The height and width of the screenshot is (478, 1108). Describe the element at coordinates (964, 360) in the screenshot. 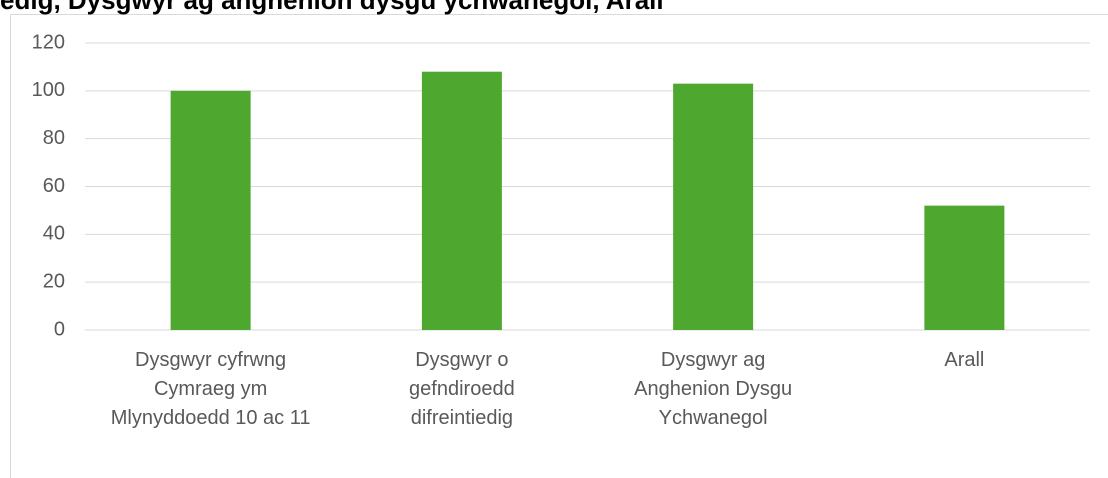

I see `x-tick-label: Arall` at that location.